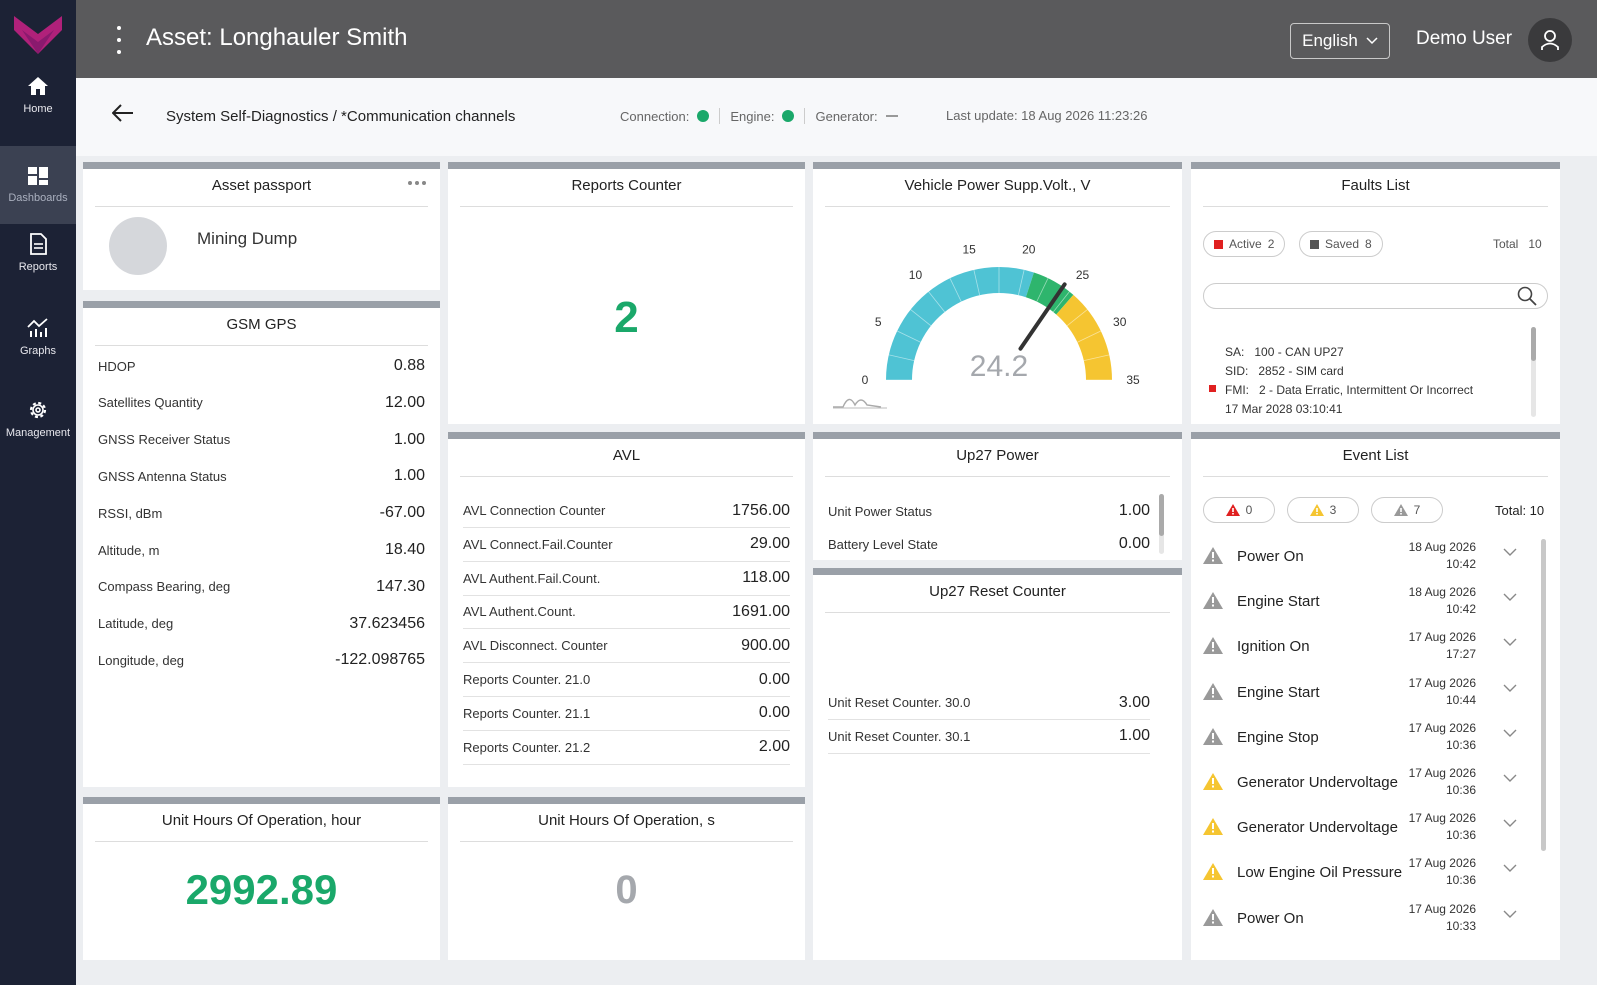 The image size is (1597, 985). I want to click on event-name: Generator Undervoltage, so click(1317, 782).